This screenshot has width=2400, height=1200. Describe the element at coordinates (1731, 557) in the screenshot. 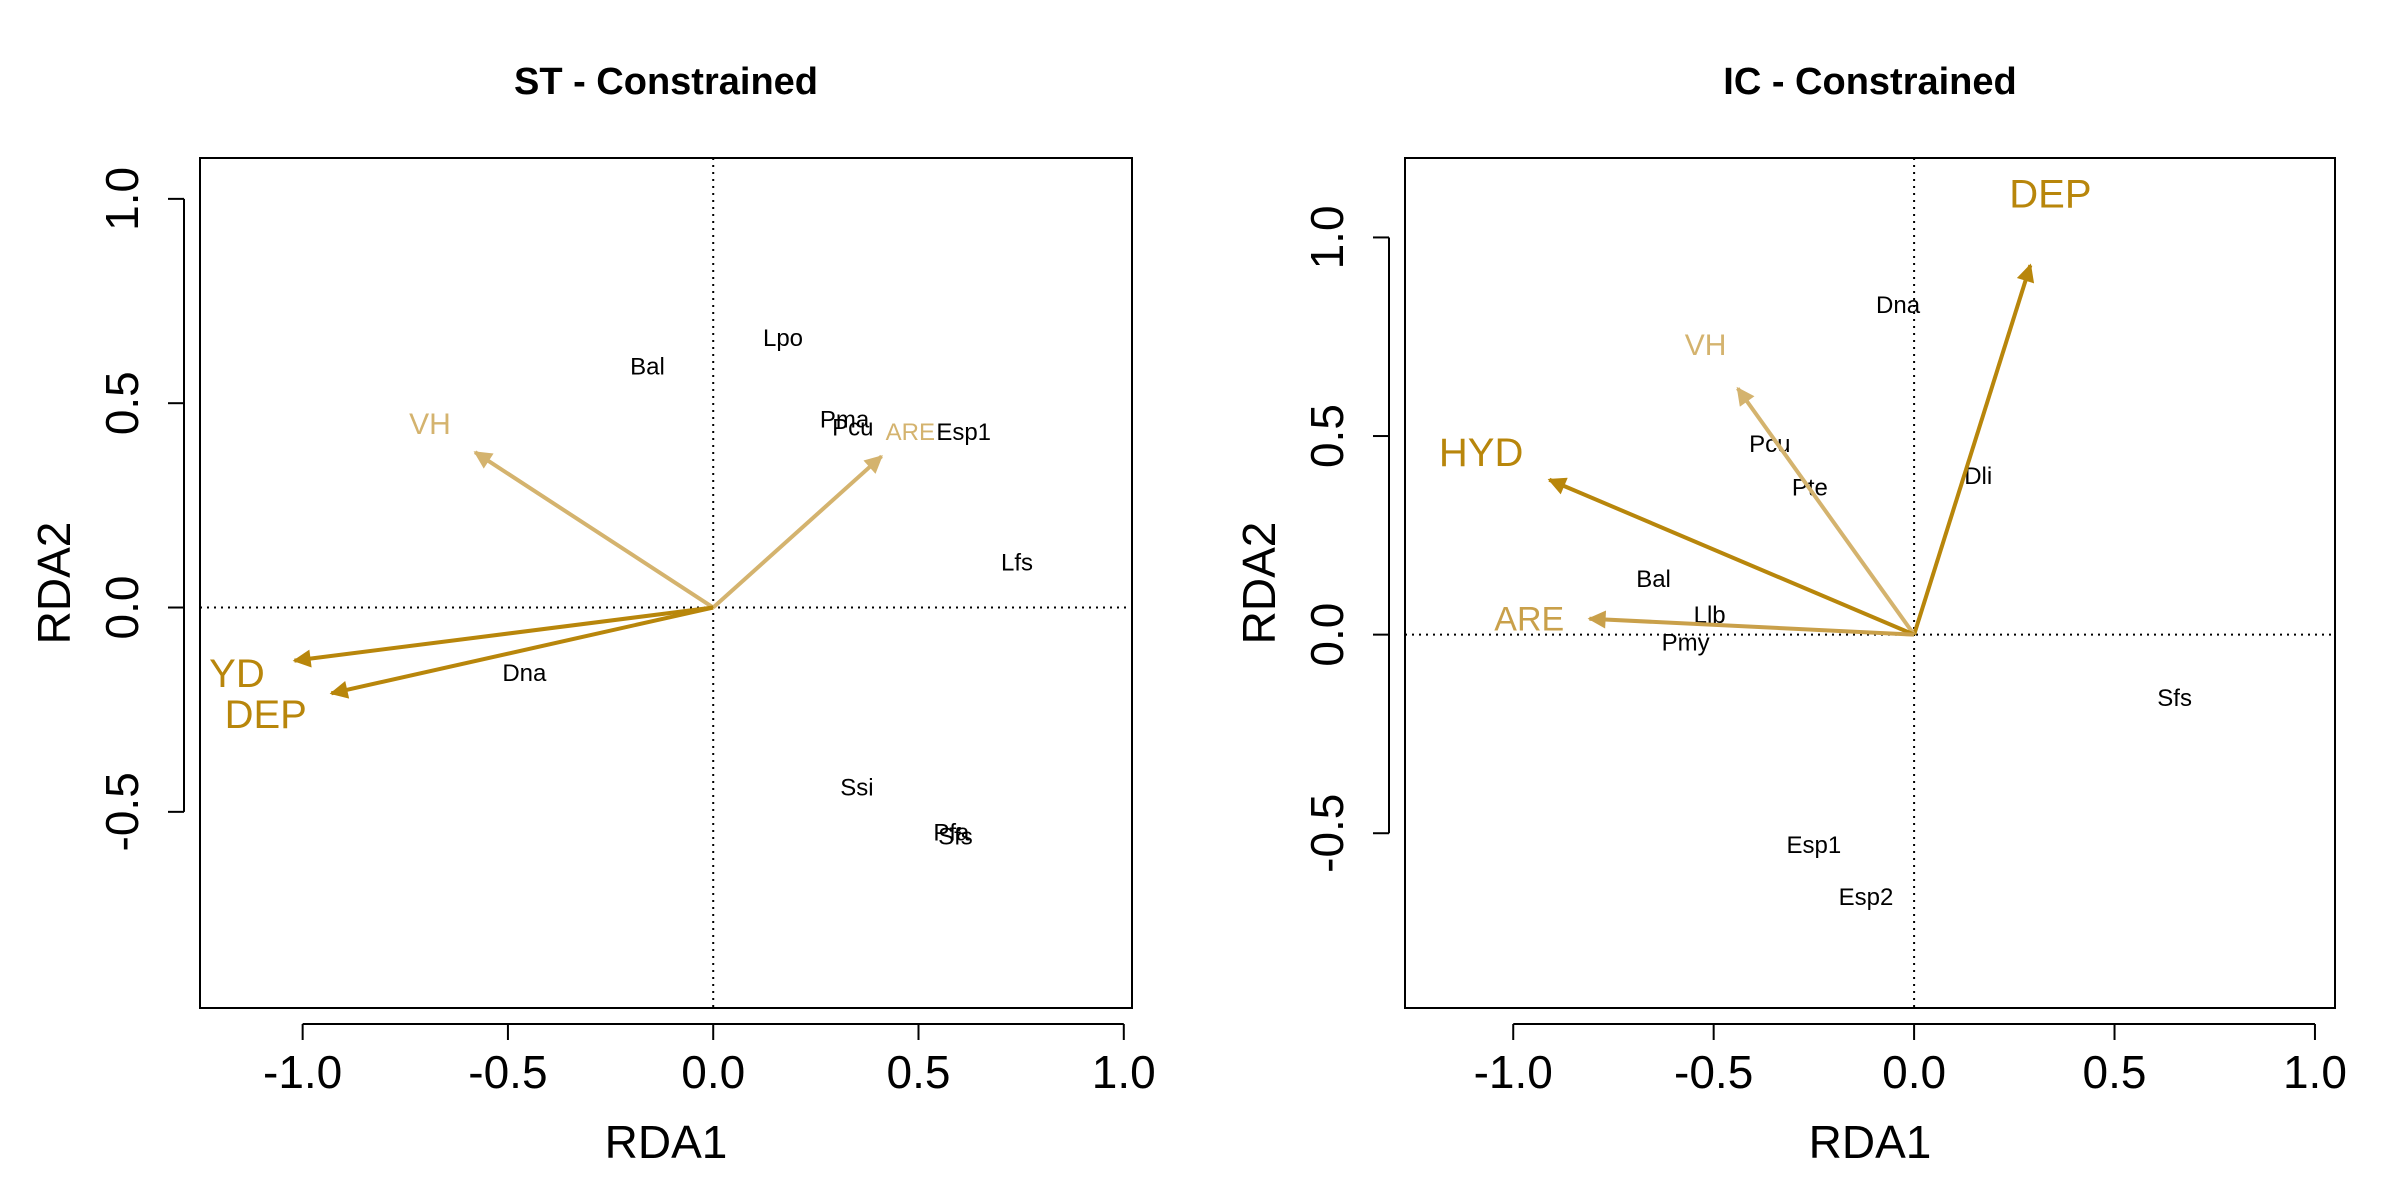

I see `vector-arrow-hyd` at that location.